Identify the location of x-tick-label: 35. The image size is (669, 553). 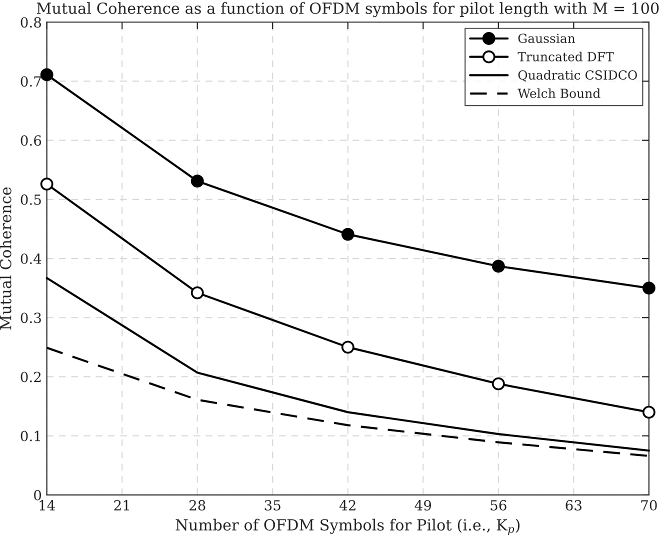
(272, 505).